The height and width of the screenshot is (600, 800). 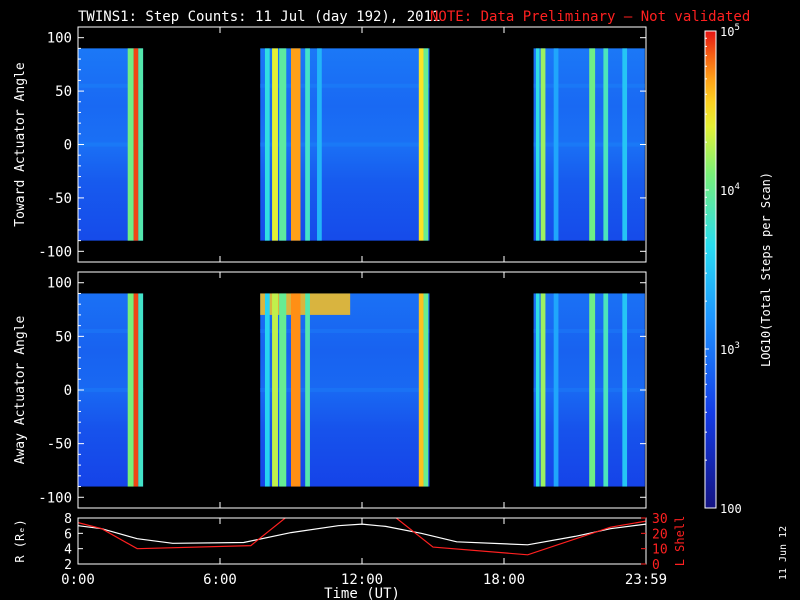 I want to click on preliminary-note: NOTE: Data Preliminary — Not validated, so click(x=590, y=17).